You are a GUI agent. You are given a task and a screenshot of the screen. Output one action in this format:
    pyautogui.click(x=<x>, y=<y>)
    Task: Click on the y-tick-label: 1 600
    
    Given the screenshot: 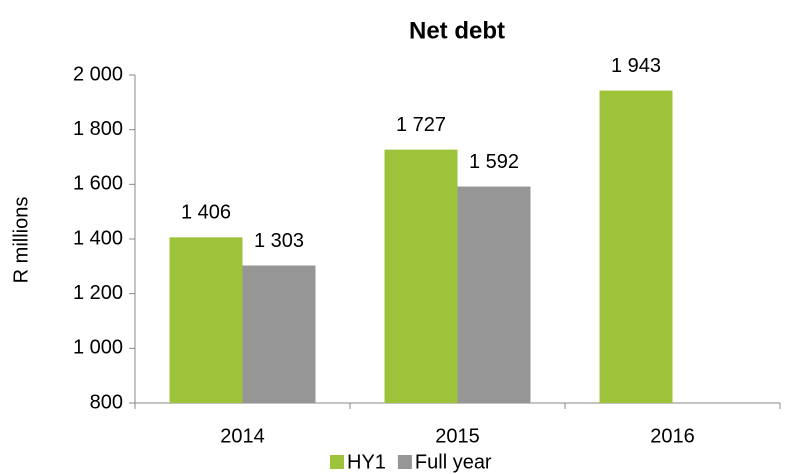 What is the action you would take?
    pyautogui.click(x=98, y=184)
    